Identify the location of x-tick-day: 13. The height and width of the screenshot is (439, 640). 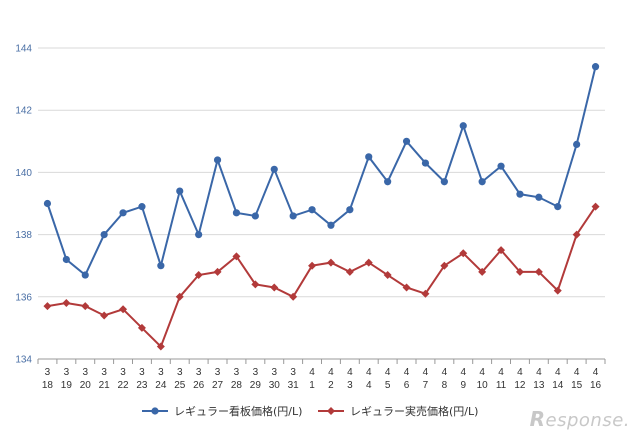
(539, 385).